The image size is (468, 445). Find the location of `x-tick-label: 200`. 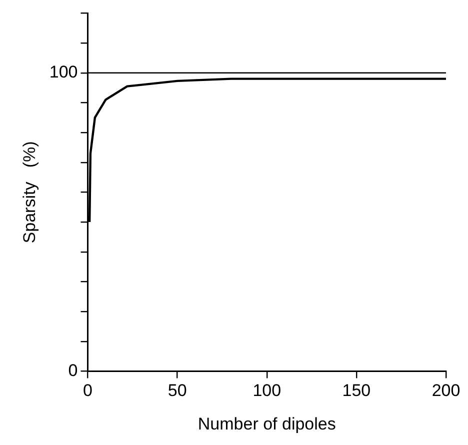

x-tick-label: 200 is located at coordinates (446, 390).